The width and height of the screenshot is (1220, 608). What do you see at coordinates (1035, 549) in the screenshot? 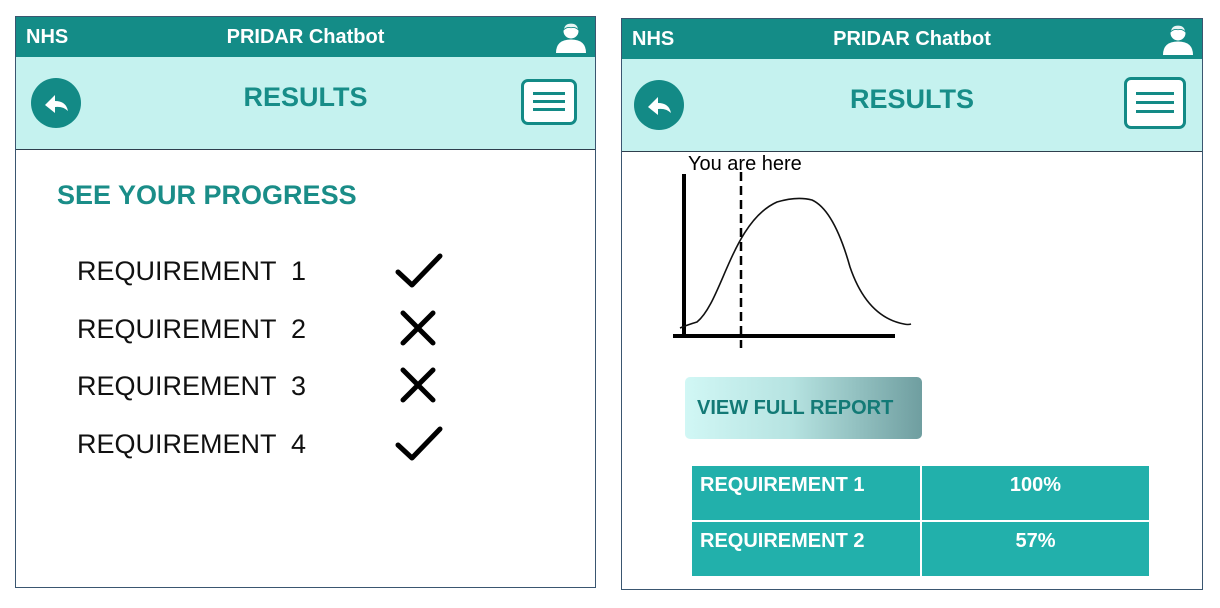
I see `table-cell-score: 57%` at bounding box center [1035, 549].